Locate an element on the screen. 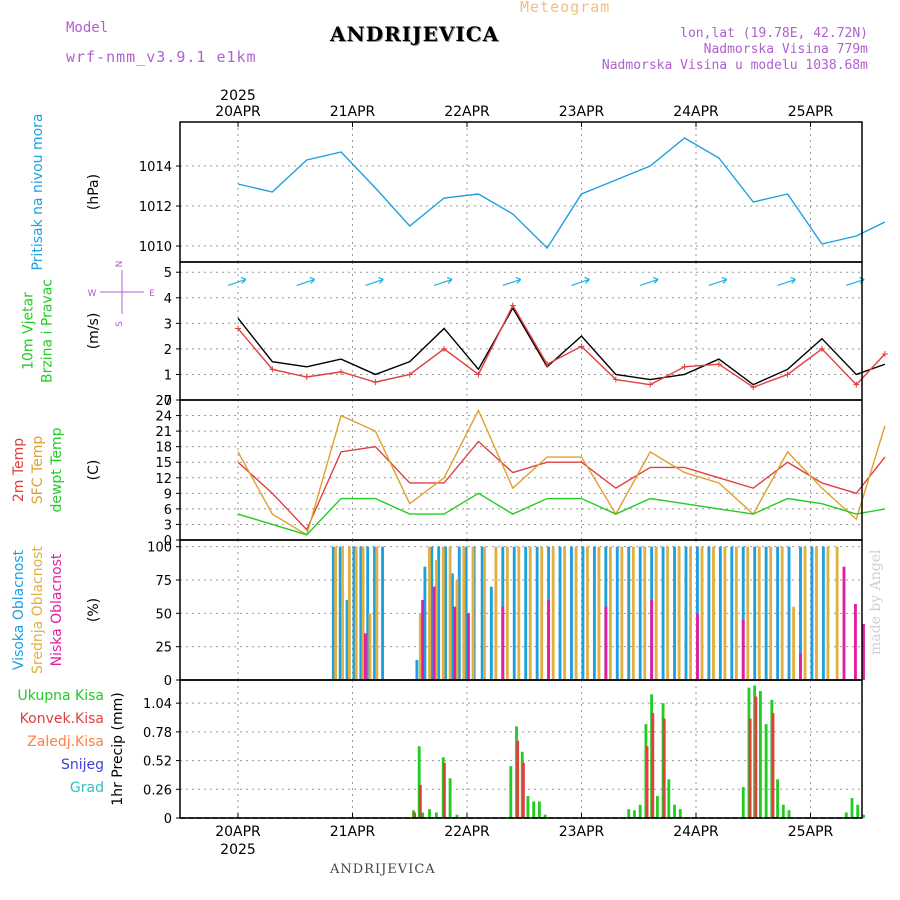 This screenshot has height=900, width=900. series-line-wind_speed is located at coordinates (561, 346).